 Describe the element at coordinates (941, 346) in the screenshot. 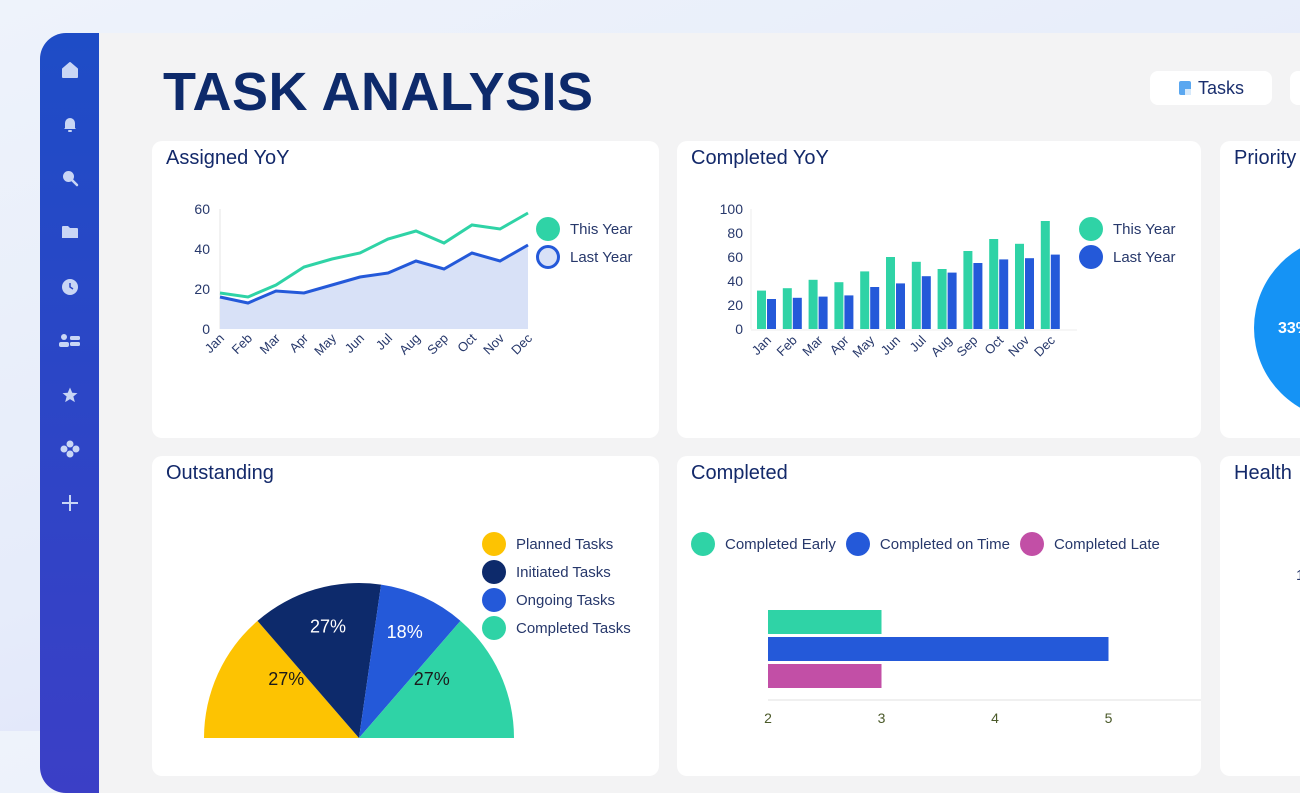

I see `x-tick-label: Aug` at that location.